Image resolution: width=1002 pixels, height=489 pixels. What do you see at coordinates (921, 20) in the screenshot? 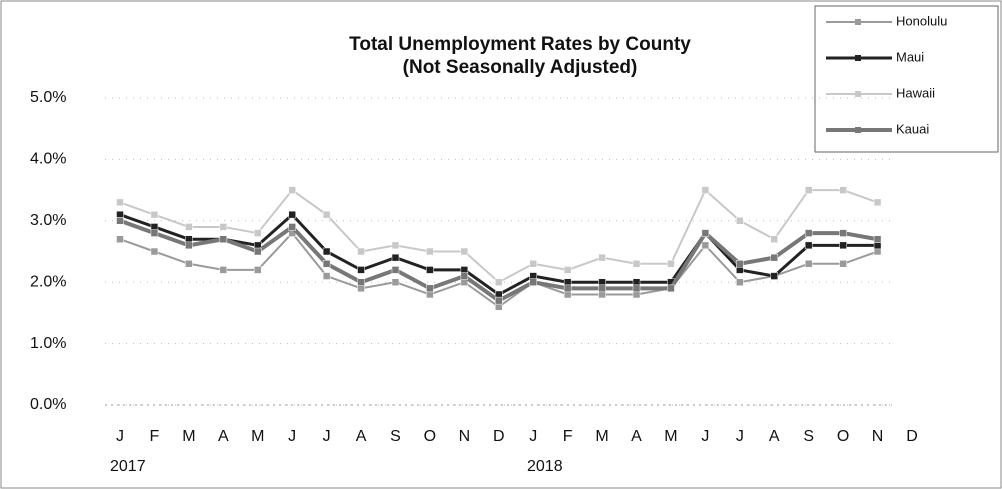
I see `legend-label: Honolulu` at bounding box center [921, 20].